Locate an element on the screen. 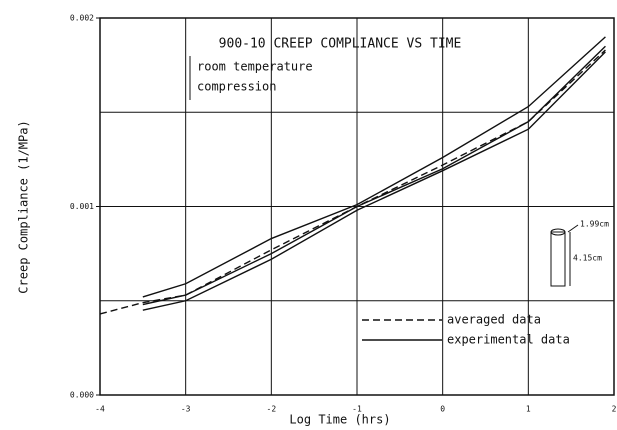  legend-label: experimental data is located at coordinates (508, 340).